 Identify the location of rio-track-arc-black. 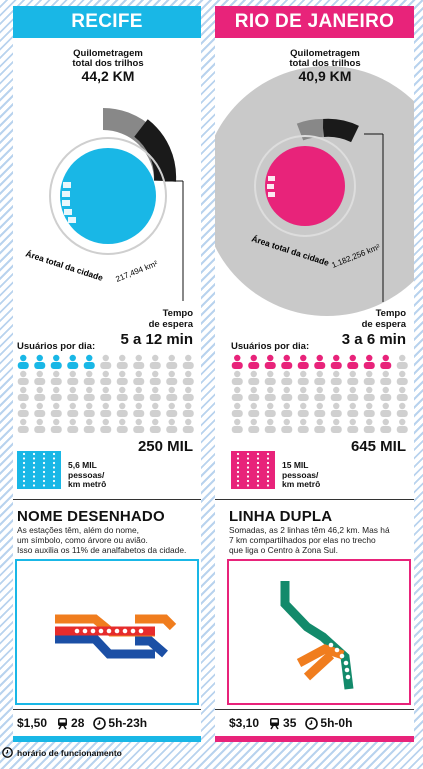
(340, 130).